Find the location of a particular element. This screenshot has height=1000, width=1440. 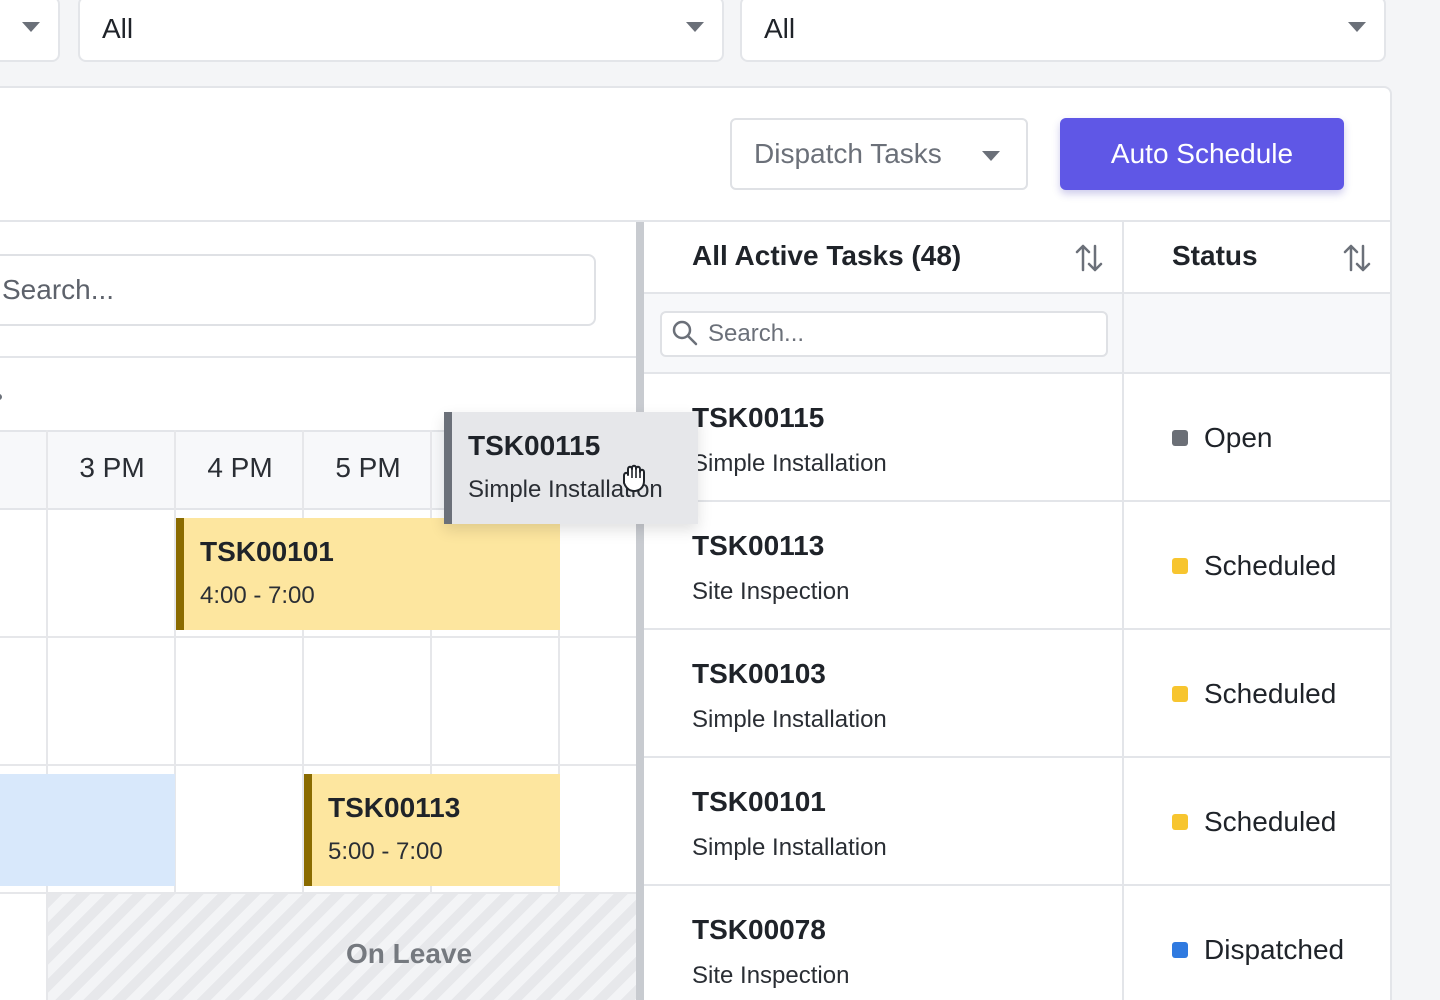

more-dot-icon is located at coordinates (1, 397).